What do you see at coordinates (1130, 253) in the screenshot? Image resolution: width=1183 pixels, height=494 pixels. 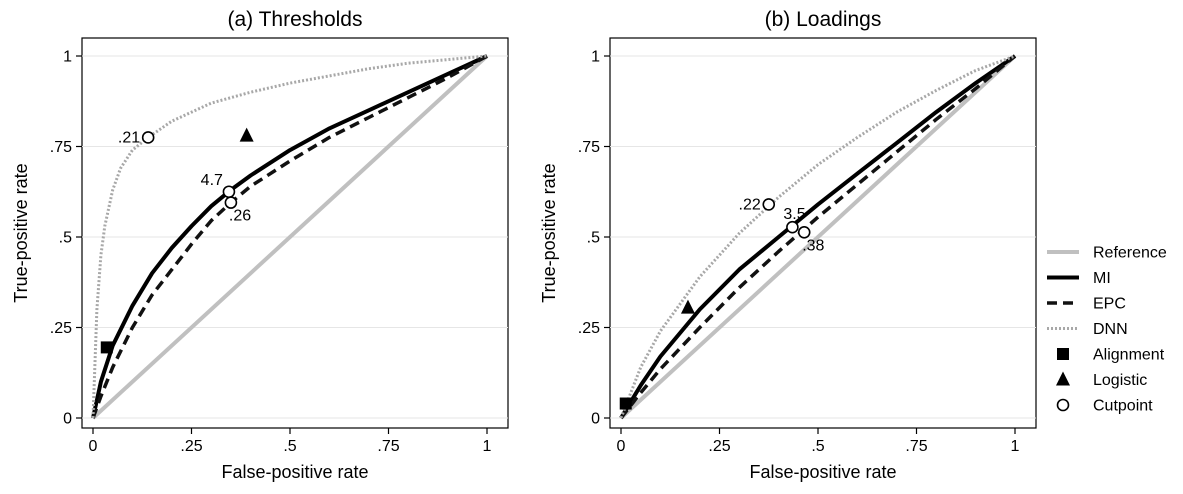 I see `legend-label-reference: Reference` at bounding box center [1130, 253].